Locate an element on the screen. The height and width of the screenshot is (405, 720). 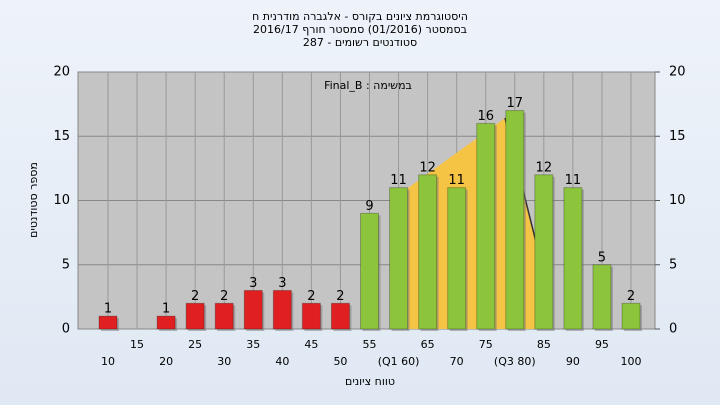
x-tick-label: 95 is located at coordinates (602, 344).